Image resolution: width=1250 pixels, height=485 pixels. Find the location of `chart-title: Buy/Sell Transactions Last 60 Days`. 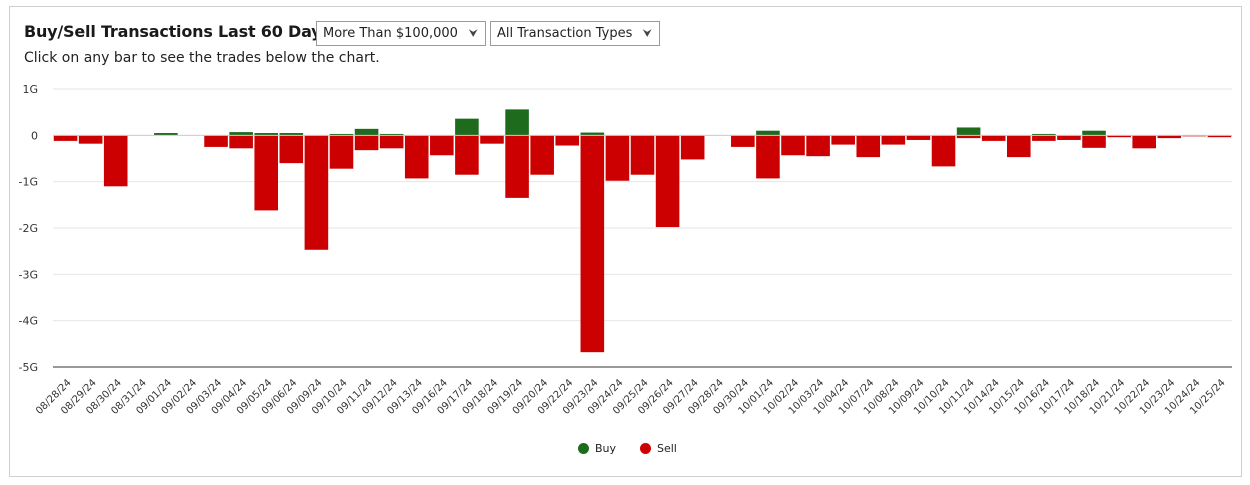

chart-title: Buy/Sell Transactions Last 60 Days is located at coordinates (177, 31).